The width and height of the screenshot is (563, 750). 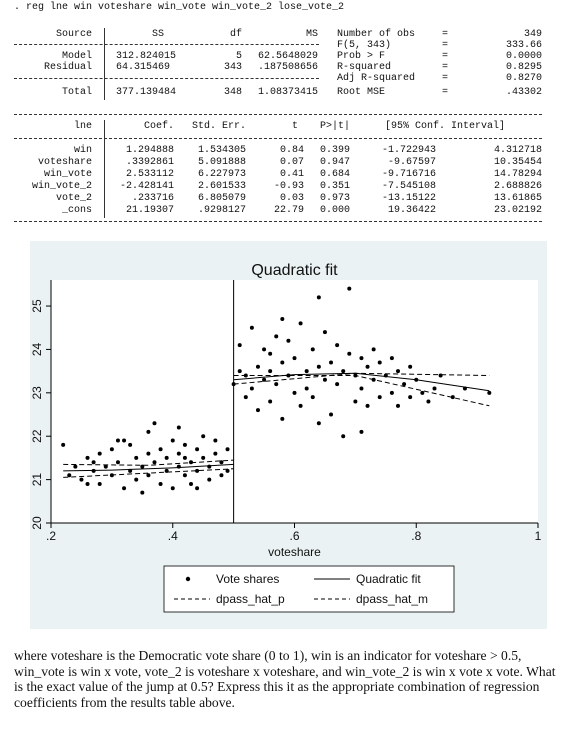 I want to click on anova-row-ss: 64.315469, so click(x=143, y=67).